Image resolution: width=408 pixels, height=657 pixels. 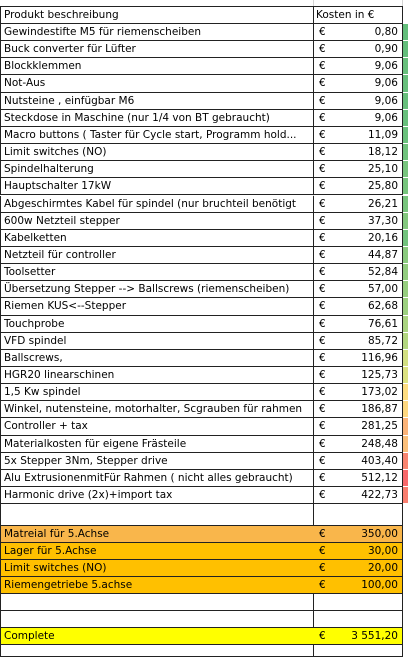 What do you see at coordinates (358, 255) in the screenshot?
I see `cost-cell: €44,87` at bounding box center [358, 255].